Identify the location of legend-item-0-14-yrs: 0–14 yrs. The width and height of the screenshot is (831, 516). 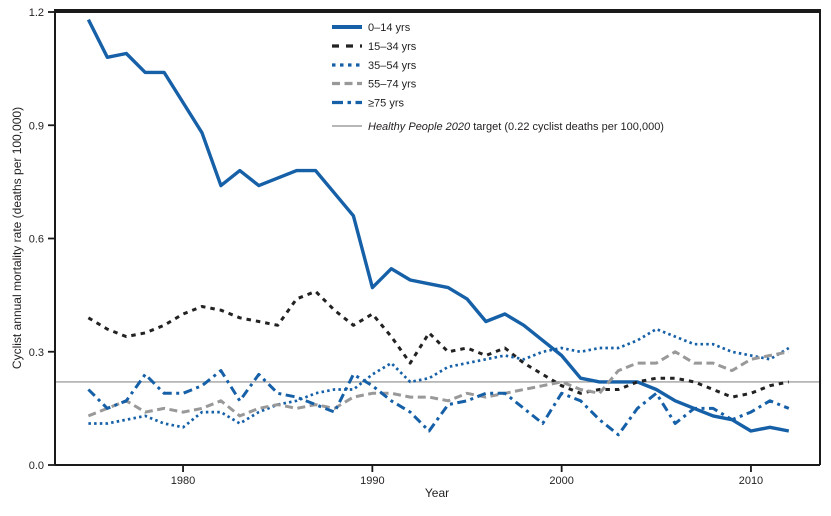
(371, 28).